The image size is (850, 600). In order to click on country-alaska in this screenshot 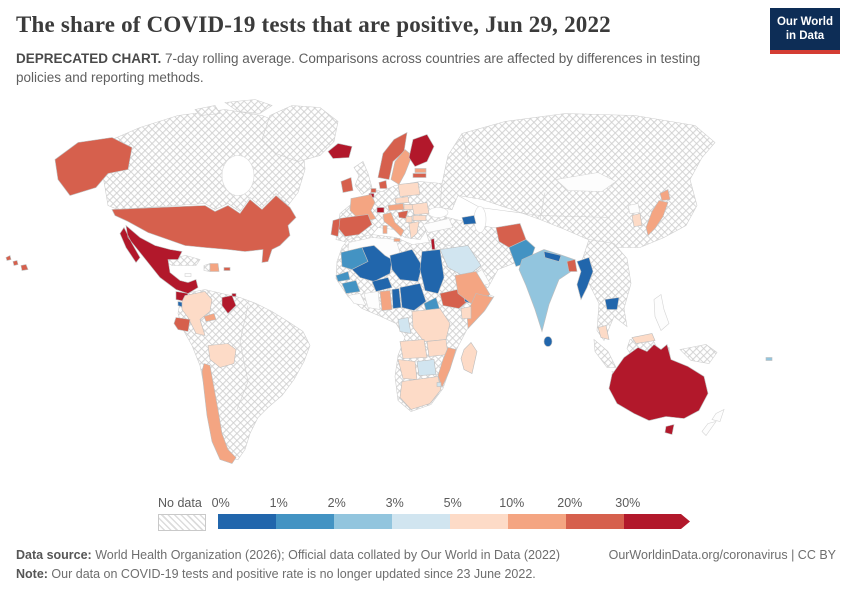, I will do `click(93, 166)`.